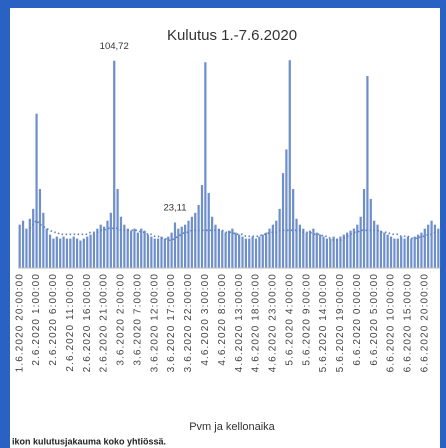 This screenshot has width=446, height=448. I want to click on x-tick-label: 6.6.2020 0:00:00, so click(357, 319).